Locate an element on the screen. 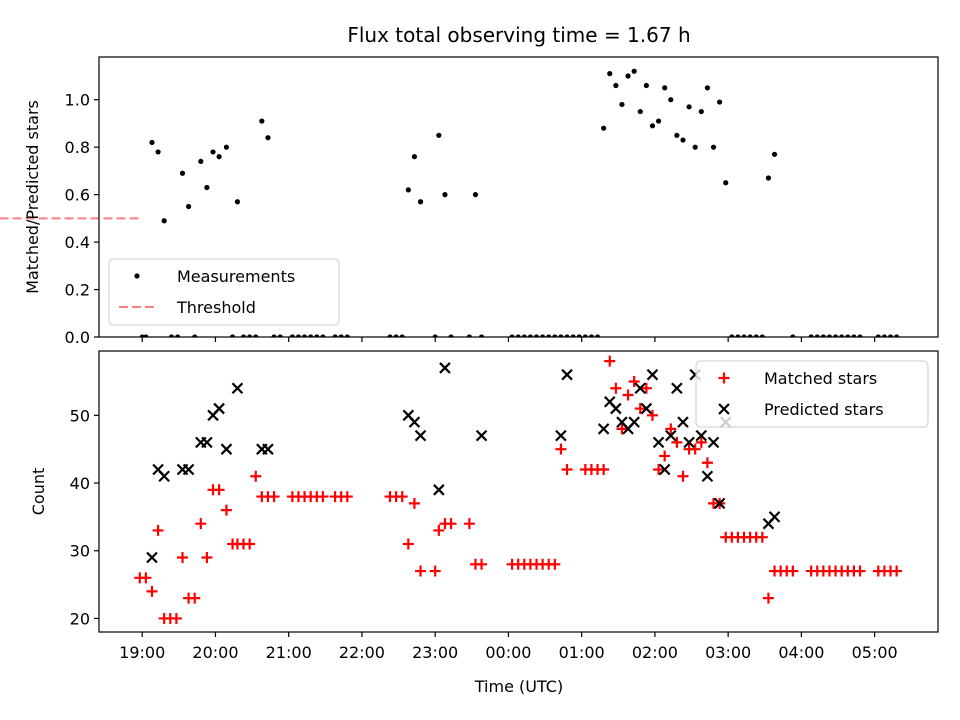 This screenshot has height=720, width=960. y-axis-label: Matched/Predicted stars is located at coordinates (32, 197).